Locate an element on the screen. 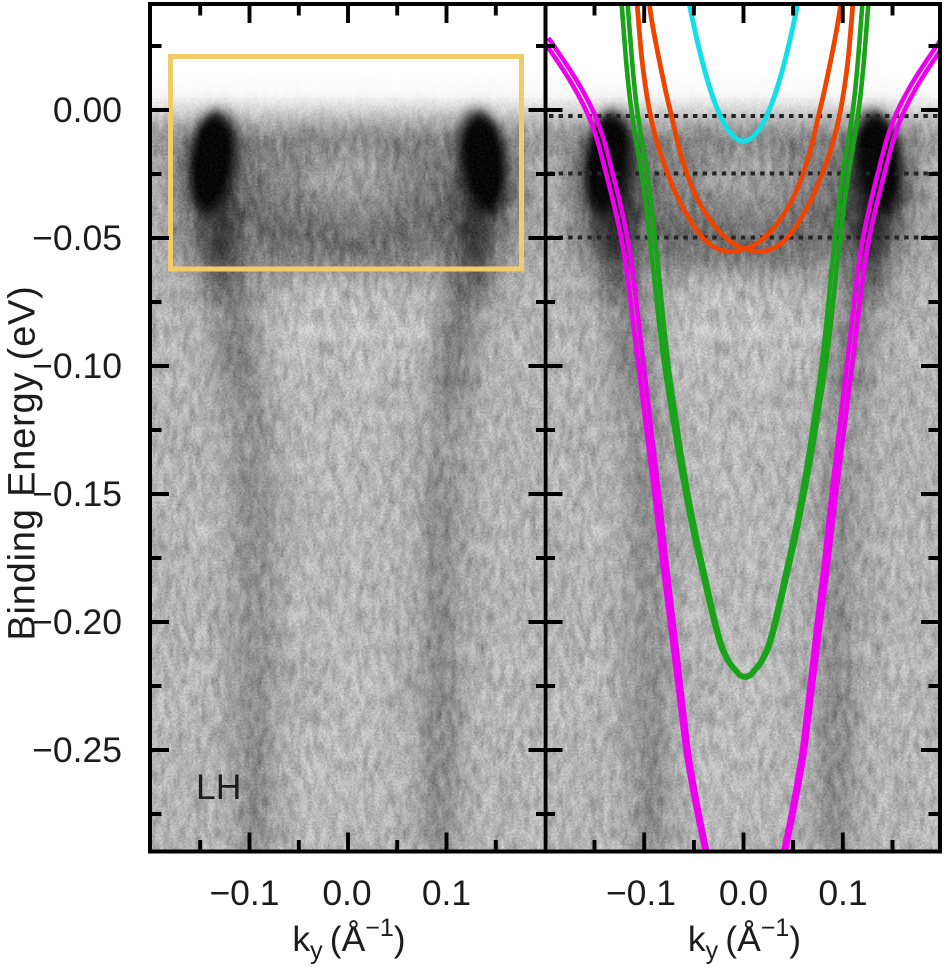 Image resolution: width=946 pixels, height=974 pixels. svg-text: Binding Energy (eV) is located at coordinates (23, 462).